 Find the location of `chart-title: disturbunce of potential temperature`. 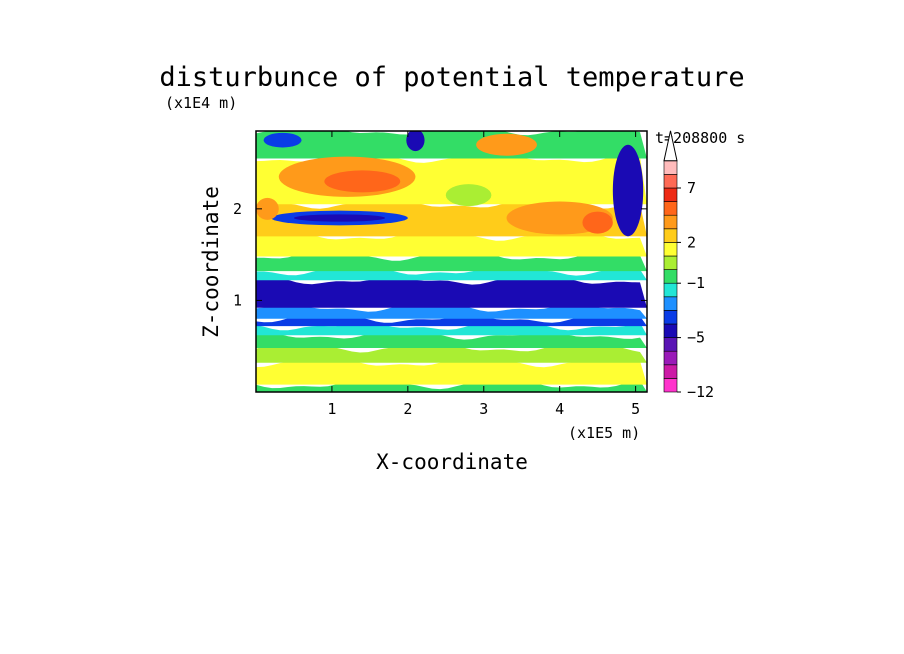

chart-title: disturbunce of potential temperature is located at coordinates (451, 77).